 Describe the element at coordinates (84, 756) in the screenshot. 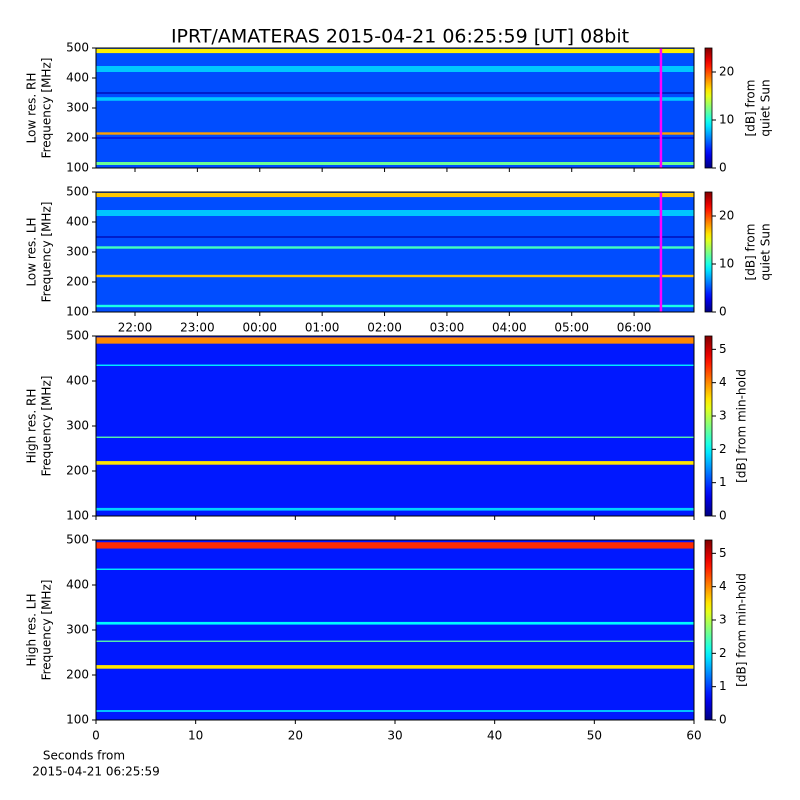

I see `x-axis-label: Seconds from` at that location.